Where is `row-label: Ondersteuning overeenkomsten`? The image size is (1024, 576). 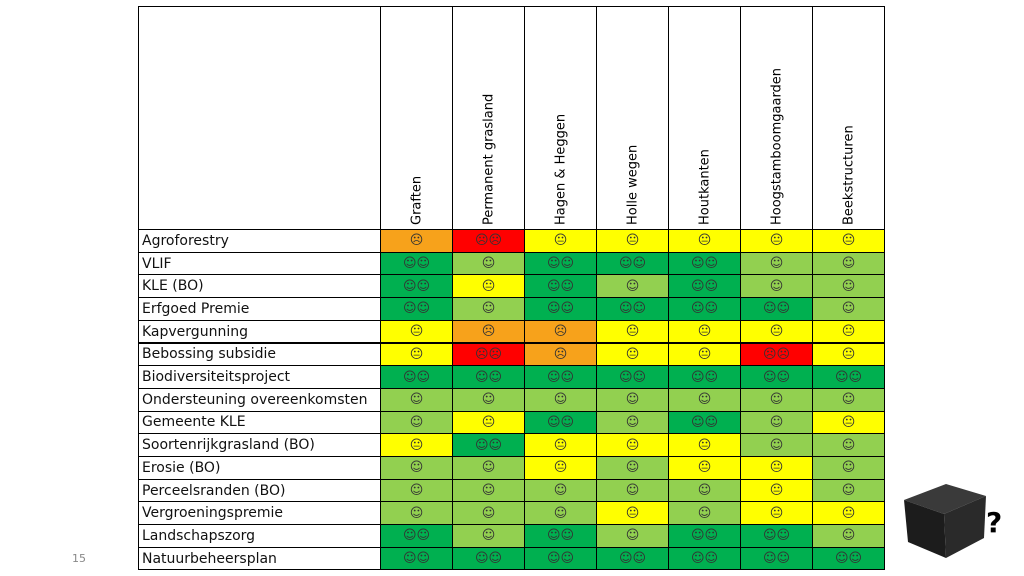 row-label: Ondersteuning overeenkomsten is located at coordinates (259, 399).